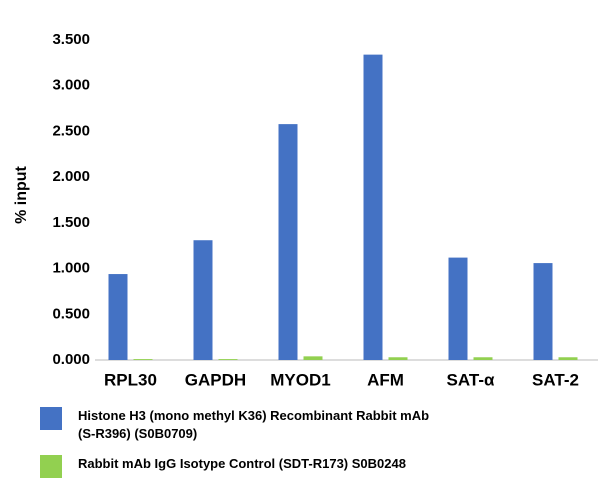 The height and width of the screenshot is (500, 606). I want to click on y-axis-label: % input, so click(21, 194).